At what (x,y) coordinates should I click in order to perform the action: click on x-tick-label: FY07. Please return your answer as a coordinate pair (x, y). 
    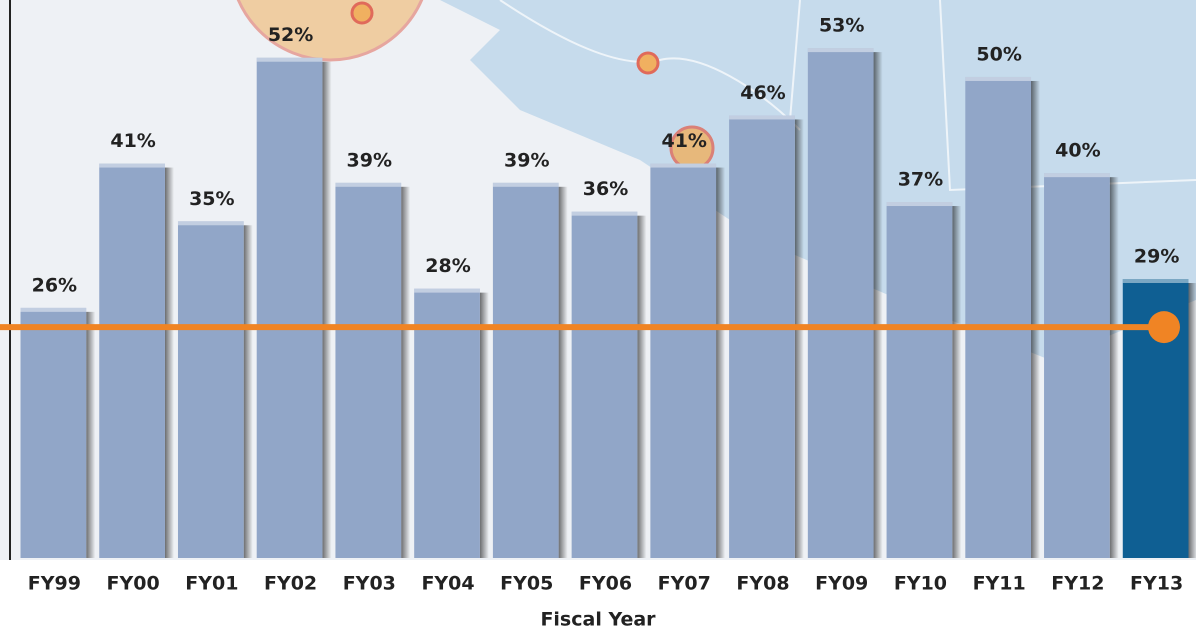
    Looking at the image, I should click on (684, 584).